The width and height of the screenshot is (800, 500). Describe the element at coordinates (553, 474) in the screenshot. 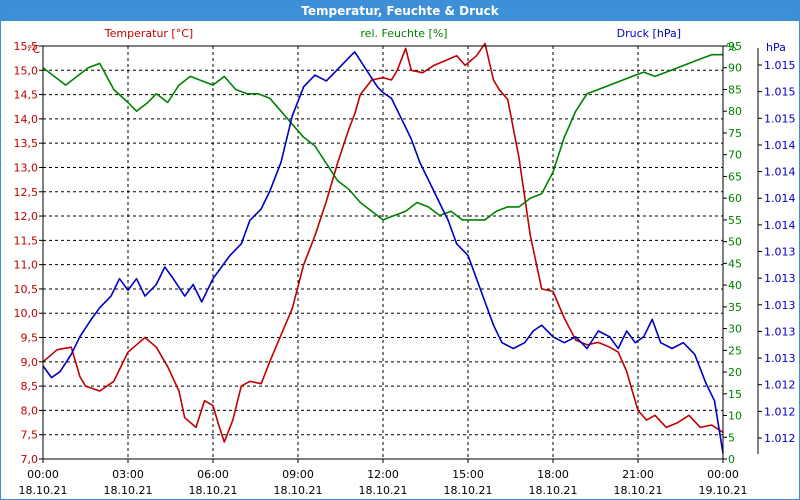

I see `x-tick-label-time: 18:00` at that location.